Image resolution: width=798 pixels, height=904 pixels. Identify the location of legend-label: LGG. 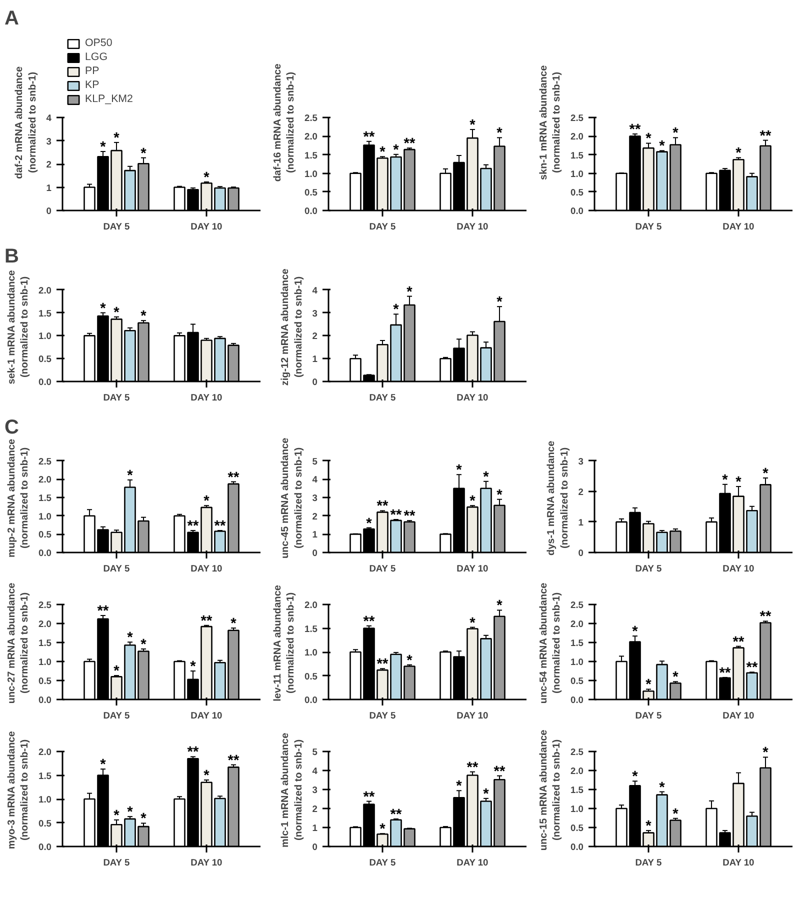
(96, 57).